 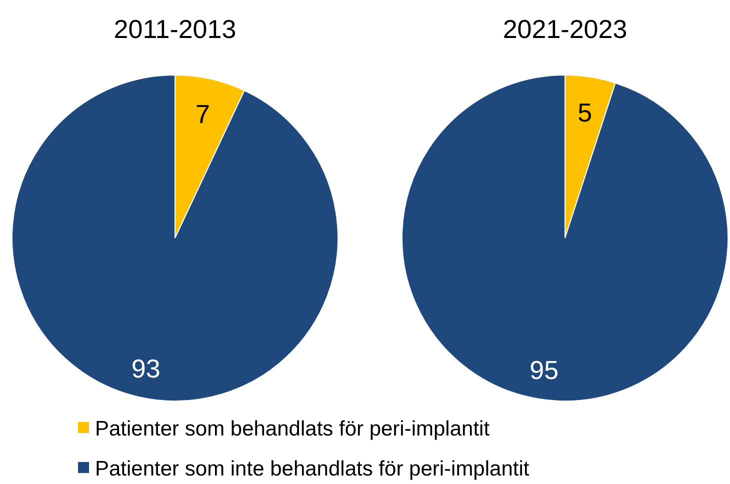 What do you see at coordinates (292, 428) in the screenshot?
I see `legend-label: Patienter som behandlats för peri-implantit` at bounding box center [292, 428].